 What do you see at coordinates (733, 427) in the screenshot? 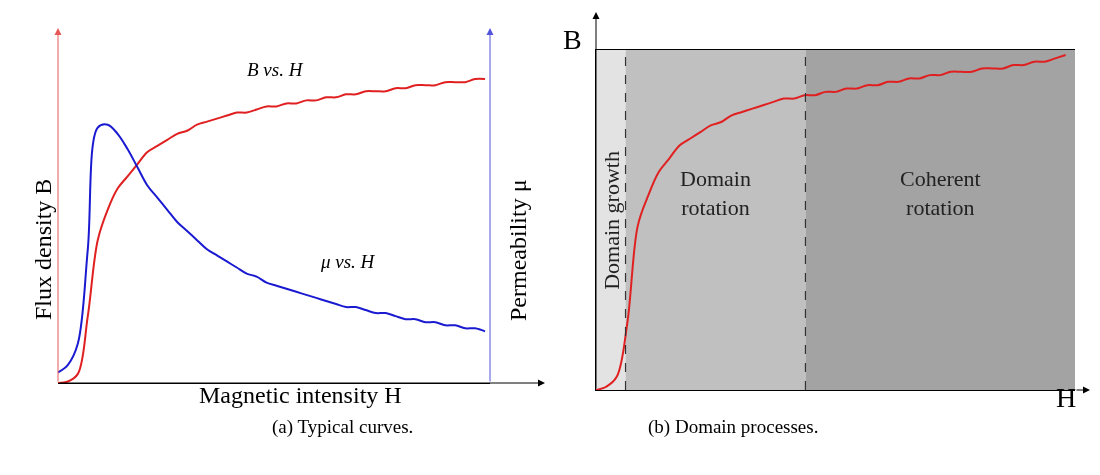
I see `text: (b) Domain processes.` at bounding box center [733, 427].